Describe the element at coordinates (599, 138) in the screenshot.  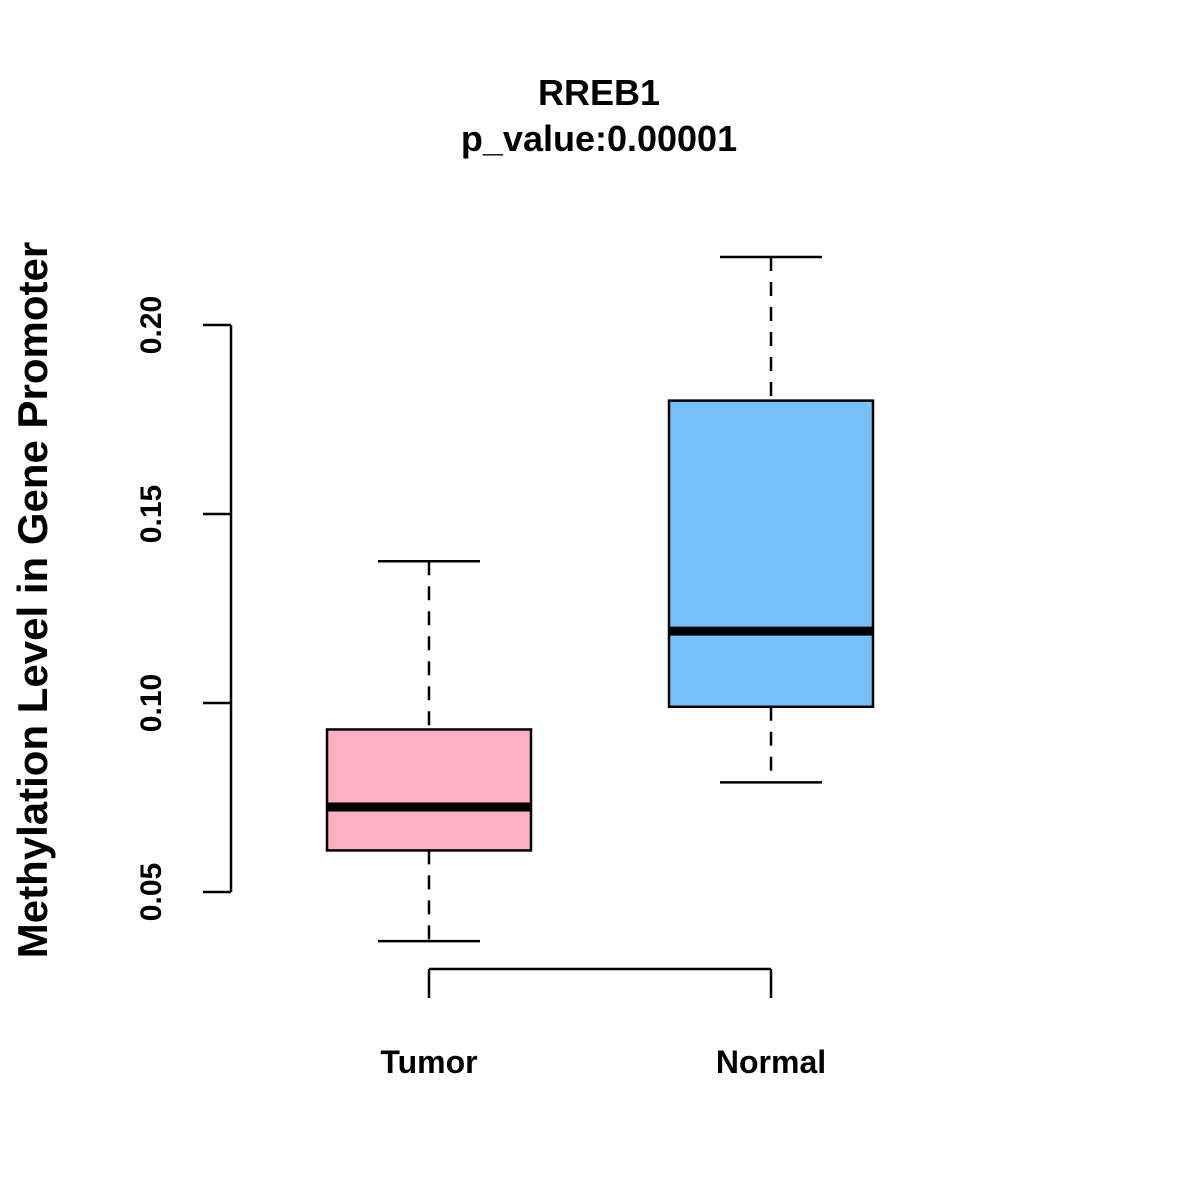
I see `chart-subtitle: p_value:0.00001` at that location.